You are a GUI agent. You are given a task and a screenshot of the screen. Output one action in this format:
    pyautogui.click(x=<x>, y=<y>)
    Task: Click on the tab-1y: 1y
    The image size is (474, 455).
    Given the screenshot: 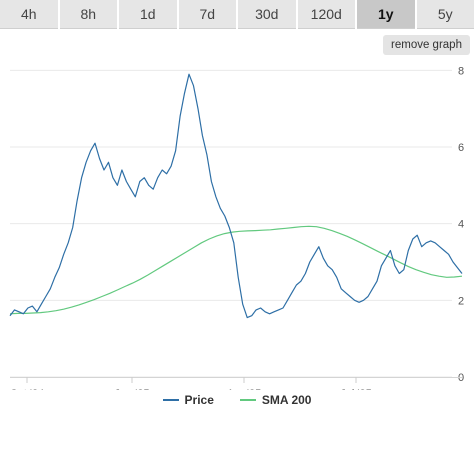 What is the action you would take?
    pyautogui.click(x=386, y=14)
    